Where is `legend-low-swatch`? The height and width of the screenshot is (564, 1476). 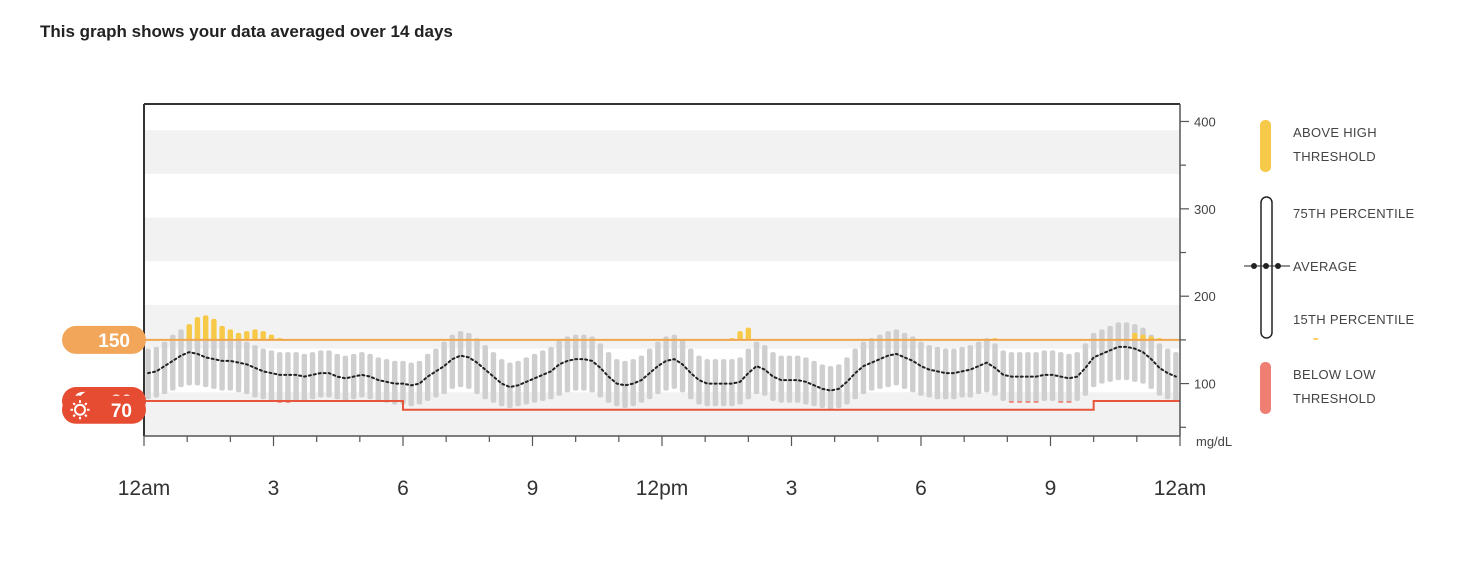 legend-low-swatch is located at coordinates (1265, 388).